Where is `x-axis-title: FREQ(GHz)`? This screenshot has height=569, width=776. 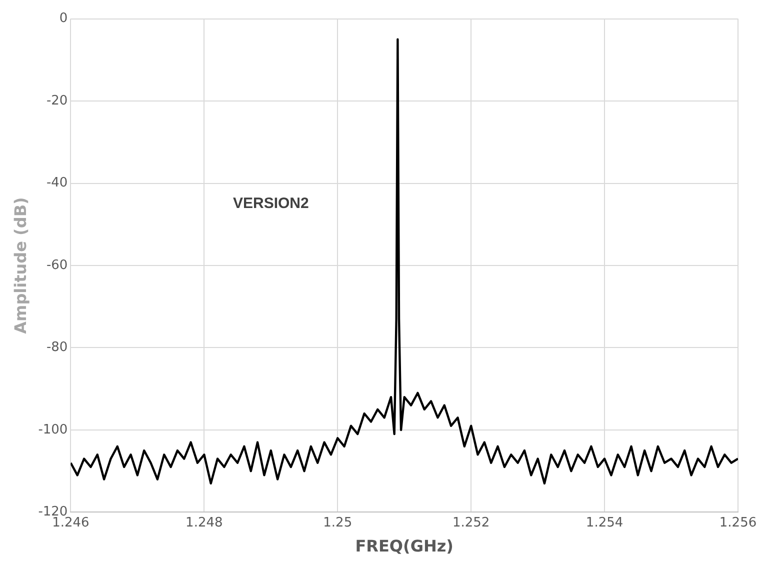 x-axis-title: FREQ(GHz) is located at coordinates (404, 546).